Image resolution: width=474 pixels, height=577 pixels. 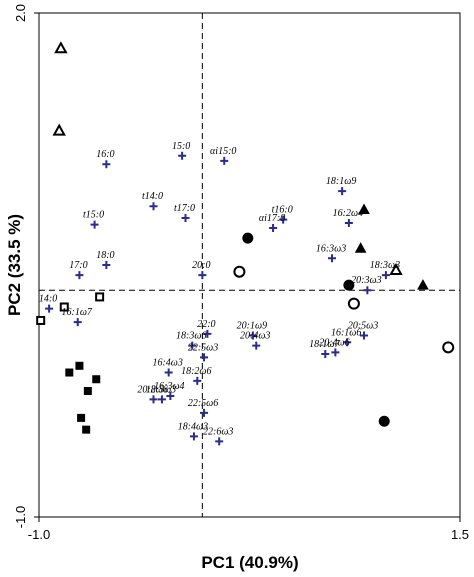 What do you see at coordinates (252, 326) in the screenshot?
I see `variable-label: 20:1ω9` at bounding box center [252, 326].